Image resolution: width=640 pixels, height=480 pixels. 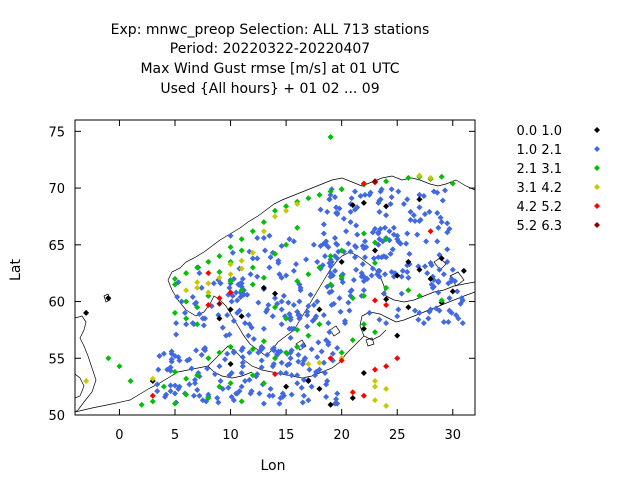 I want to click on x-tick-label: 15, so click(x=286, y=435).